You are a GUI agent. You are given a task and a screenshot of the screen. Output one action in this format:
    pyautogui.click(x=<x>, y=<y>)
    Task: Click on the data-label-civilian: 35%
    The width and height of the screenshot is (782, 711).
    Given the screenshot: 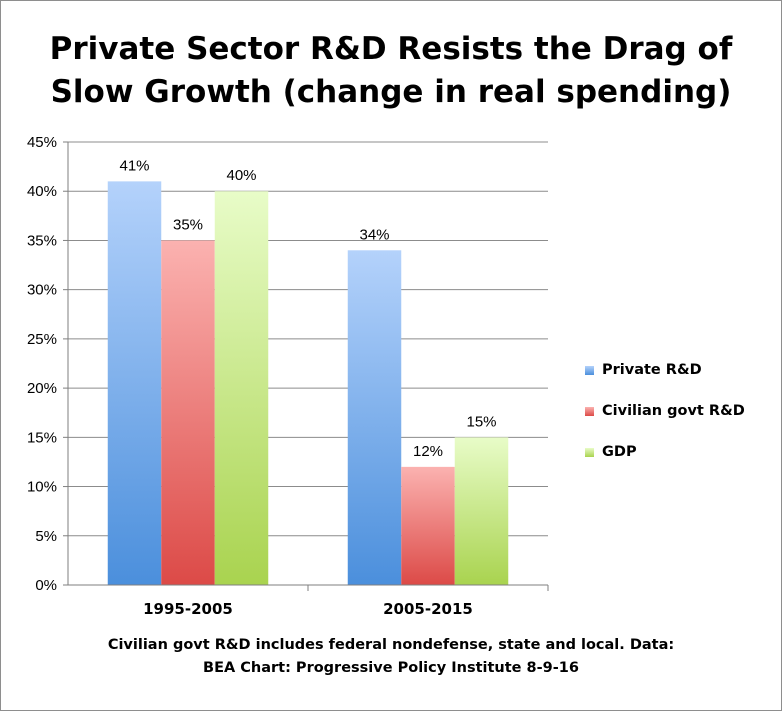 What is the action you would take?
    pyautogui.click(x=188, y=224)
    